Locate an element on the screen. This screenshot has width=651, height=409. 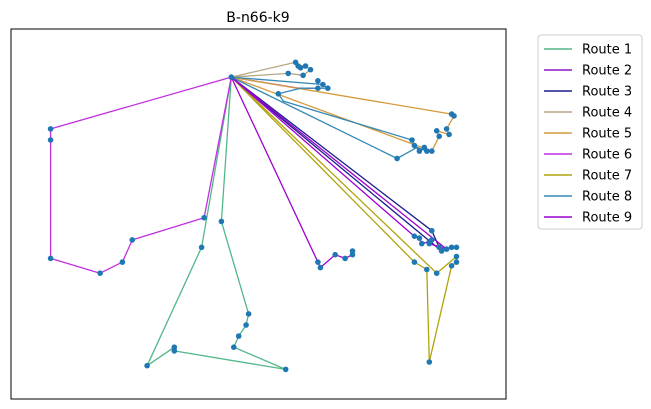
legend-label-route-2: Route 2 is located at coordinates (607, 71).